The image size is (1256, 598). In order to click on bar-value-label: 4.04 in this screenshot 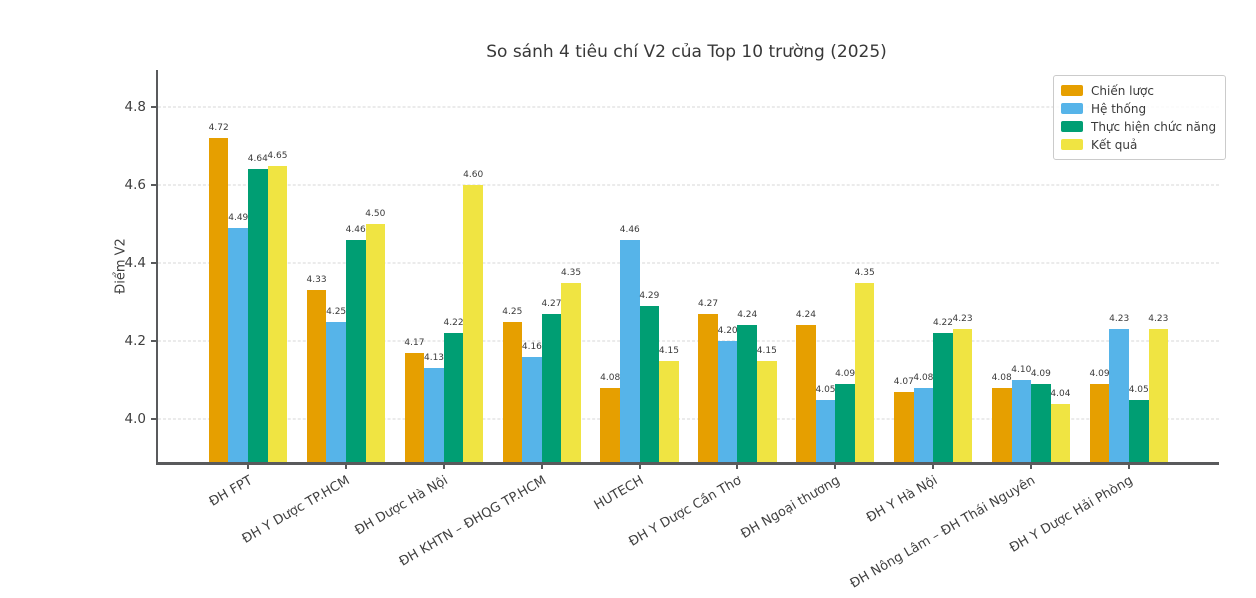, I will do `click(1060, 393)`.